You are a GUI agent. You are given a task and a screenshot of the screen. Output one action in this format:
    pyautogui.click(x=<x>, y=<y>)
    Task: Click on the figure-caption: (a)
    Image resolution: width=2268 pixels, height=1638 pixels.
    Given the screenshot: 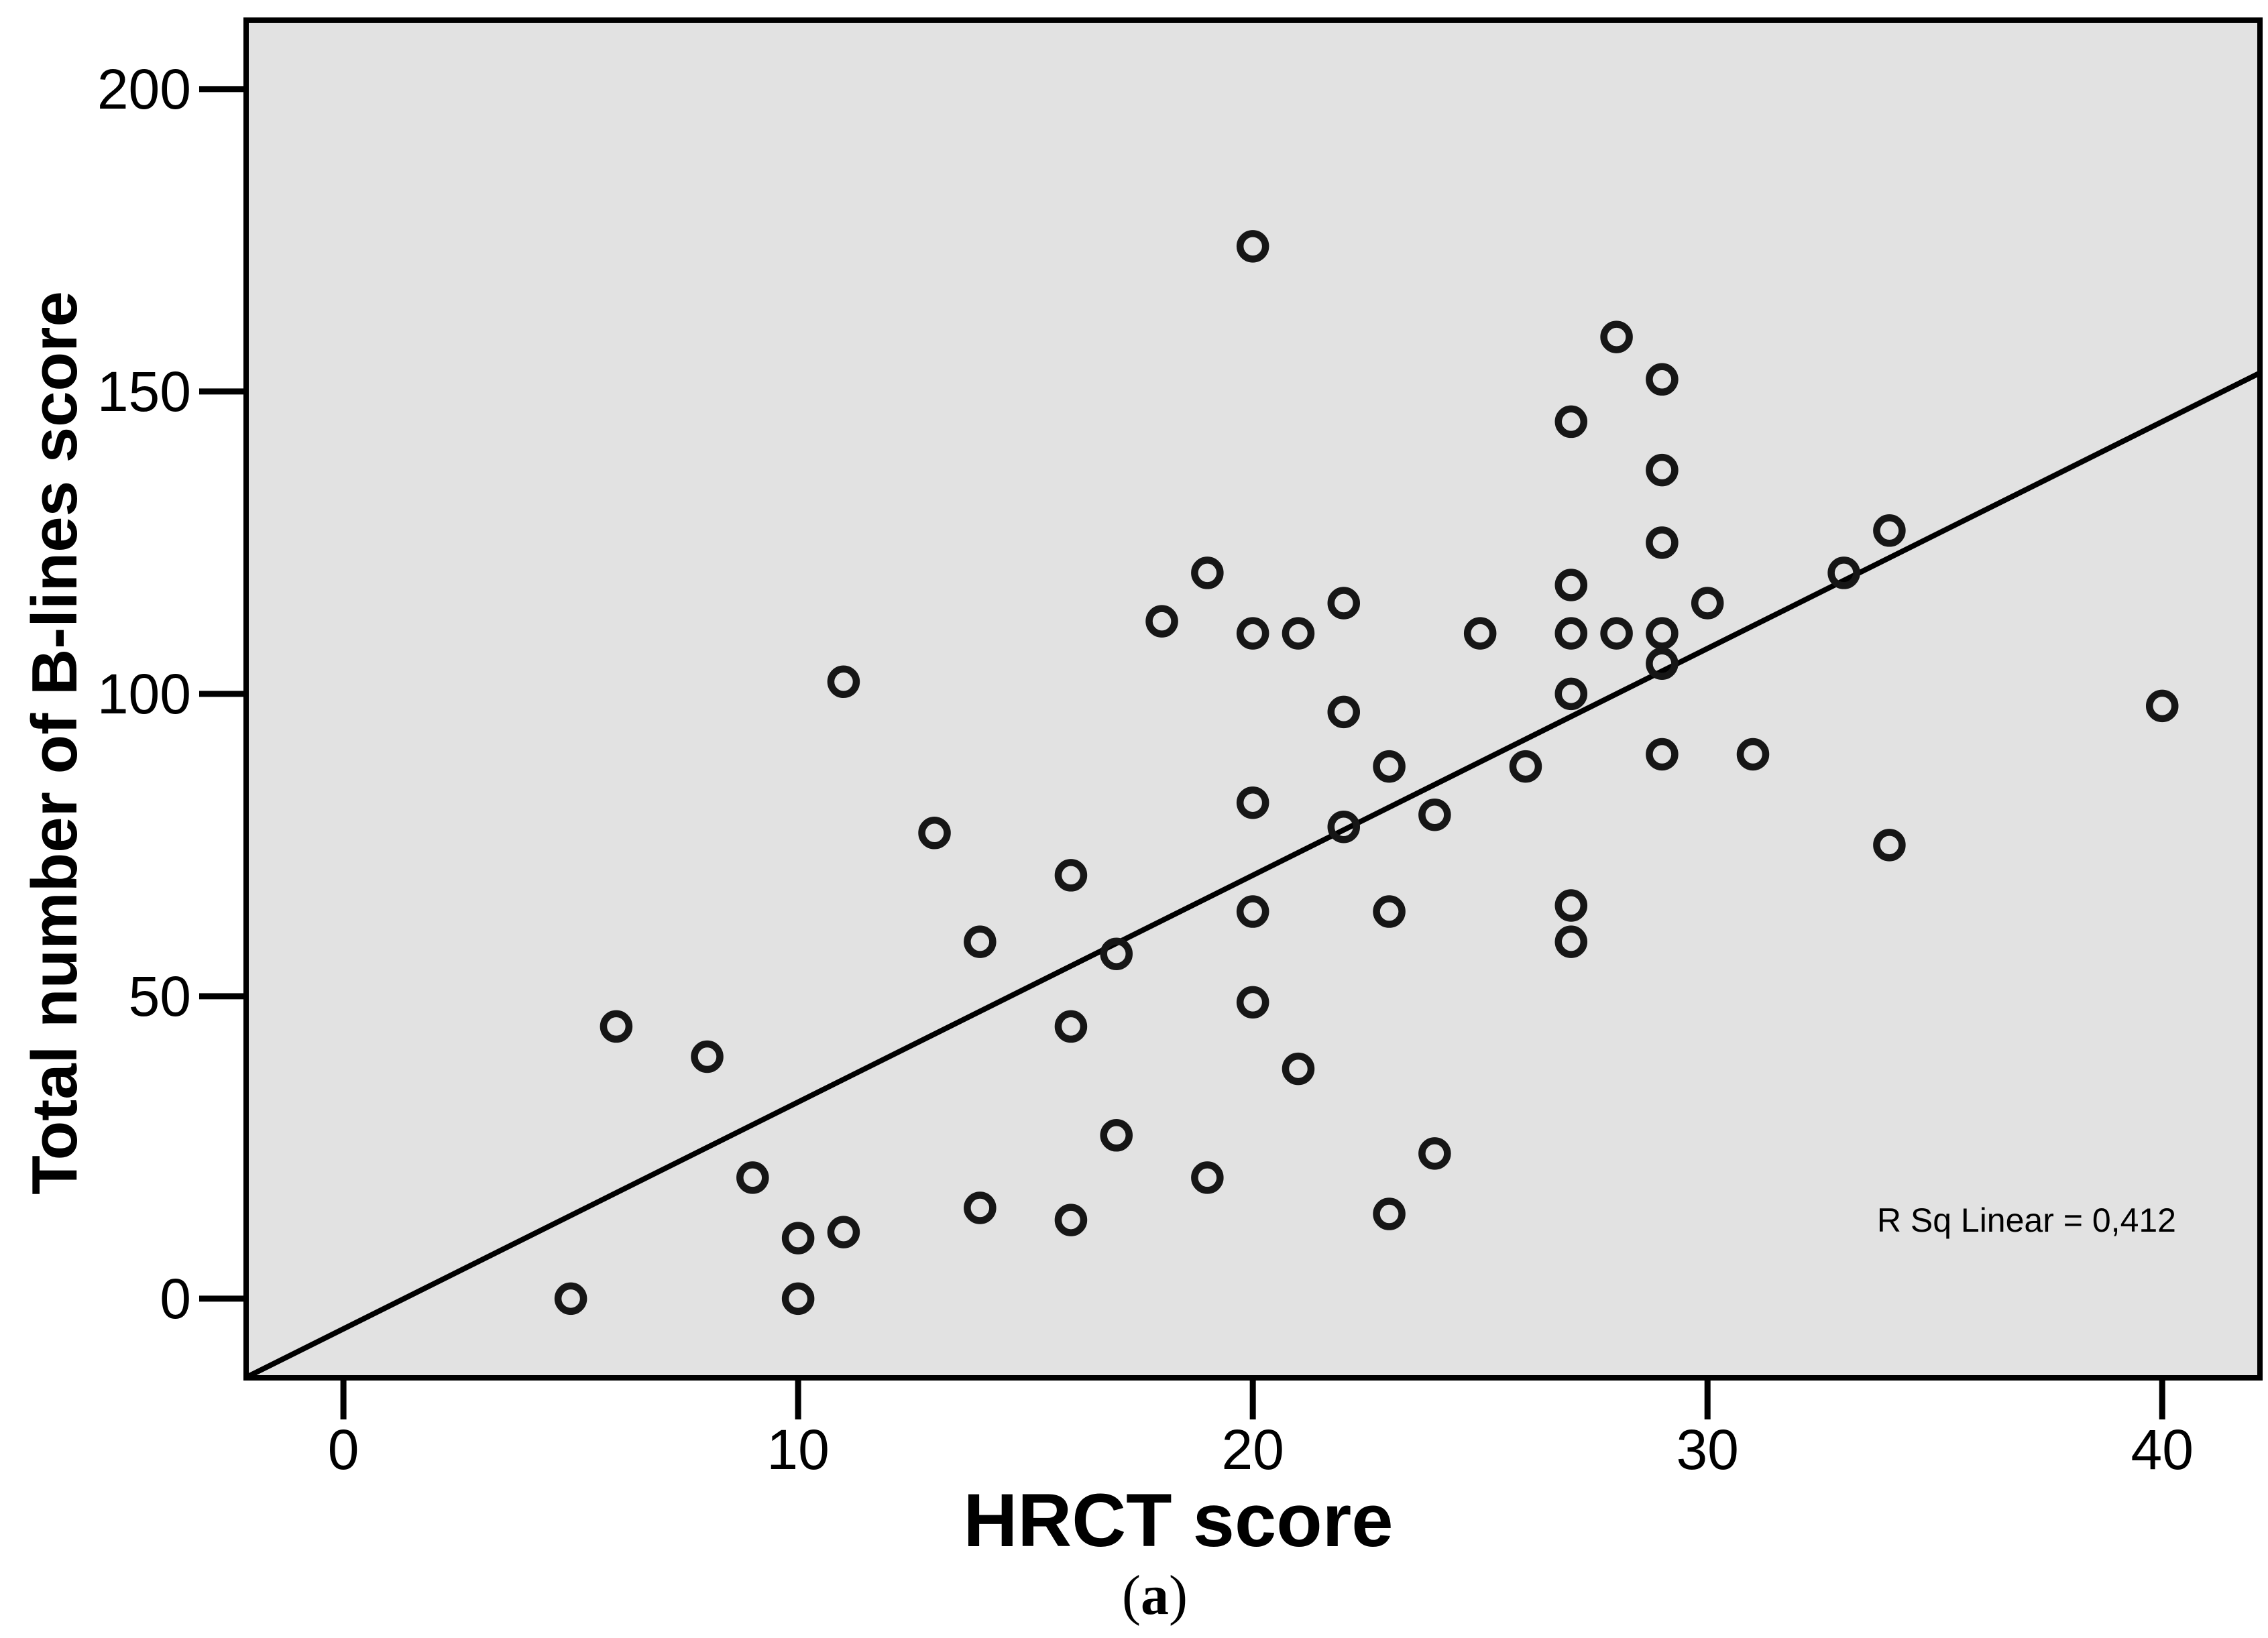 What is the action you would take?
    pyautogui.click(x=1155, y=1596)
    